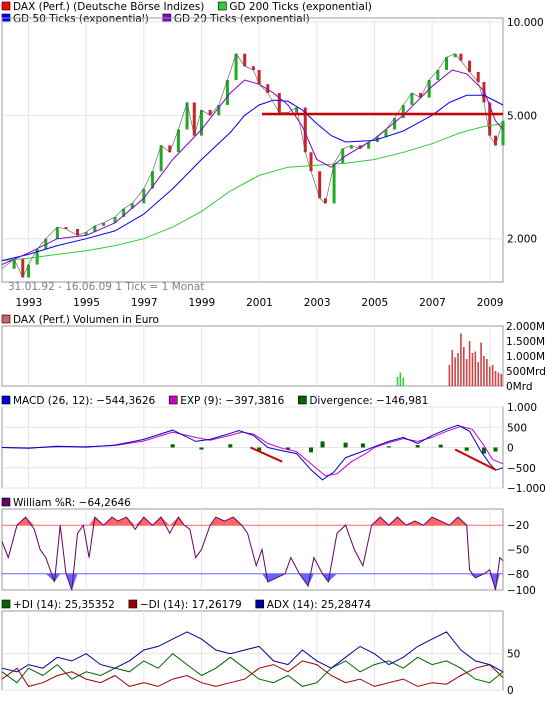  I want to click on overbought-fill, so click(252, 521).